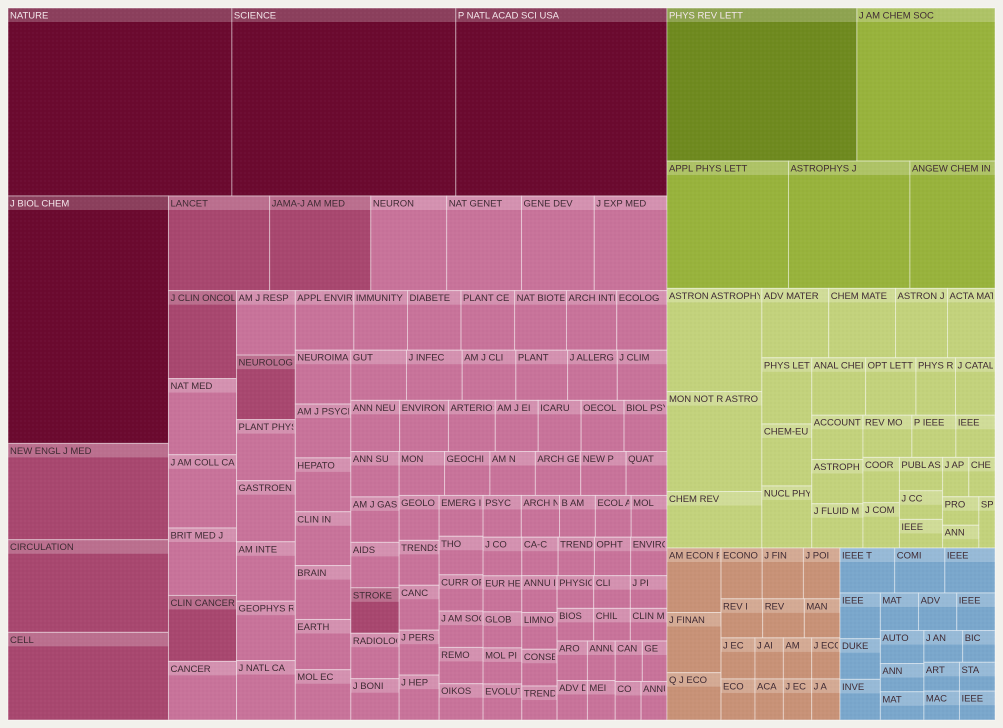 This screenshot has height=728, width=1003. I want to click on treemap-cell-science: SCIENCE, so click(344, 102).